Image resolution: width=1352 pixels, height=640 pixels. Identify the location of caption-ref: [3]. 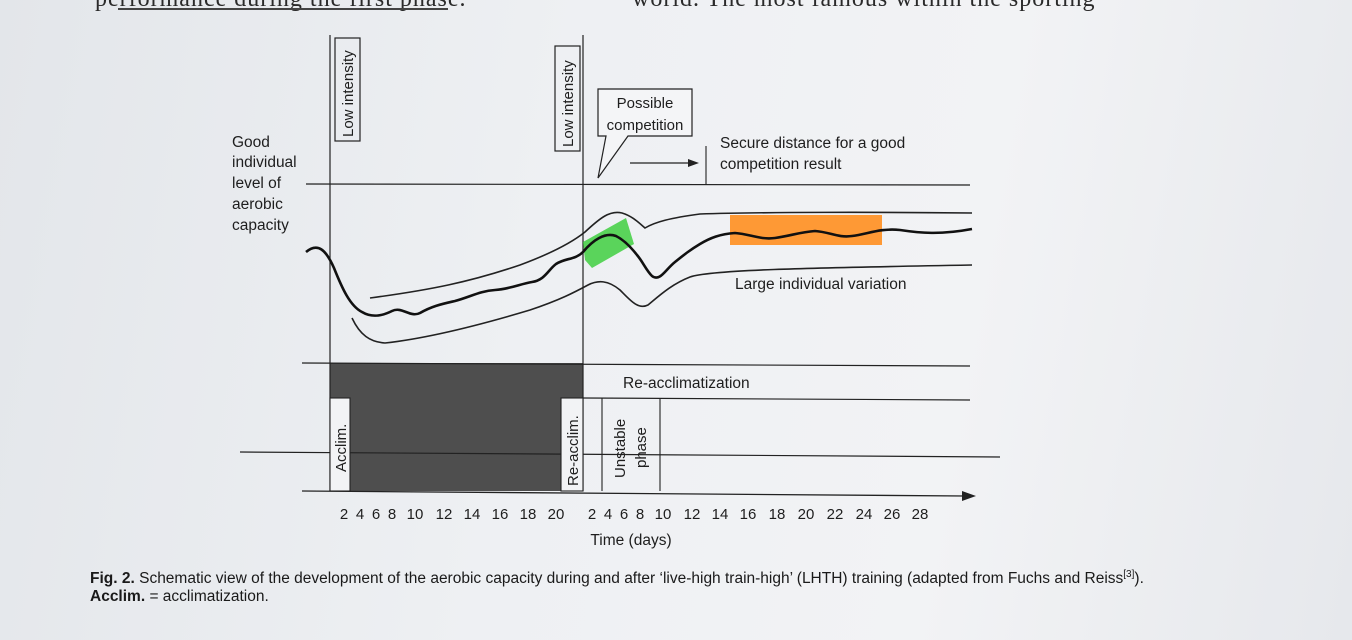
(1129, 574).